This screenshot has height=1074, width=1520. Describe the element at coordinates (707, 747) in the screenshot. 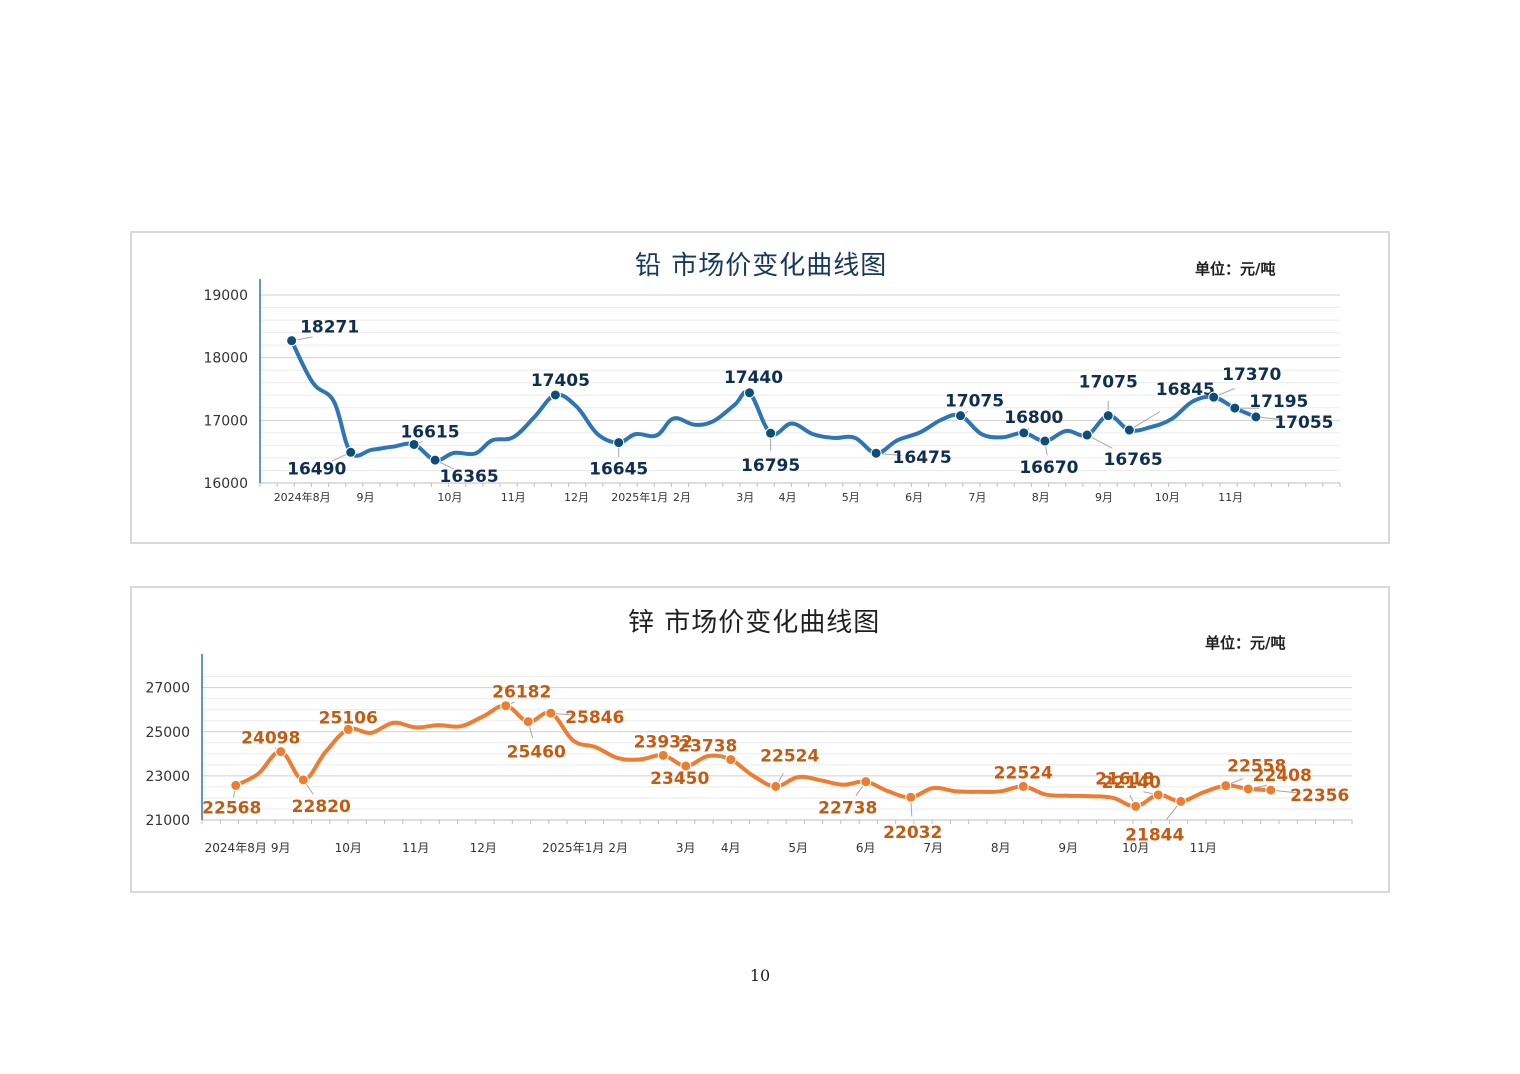

I see `data-label: 23738` at that location.